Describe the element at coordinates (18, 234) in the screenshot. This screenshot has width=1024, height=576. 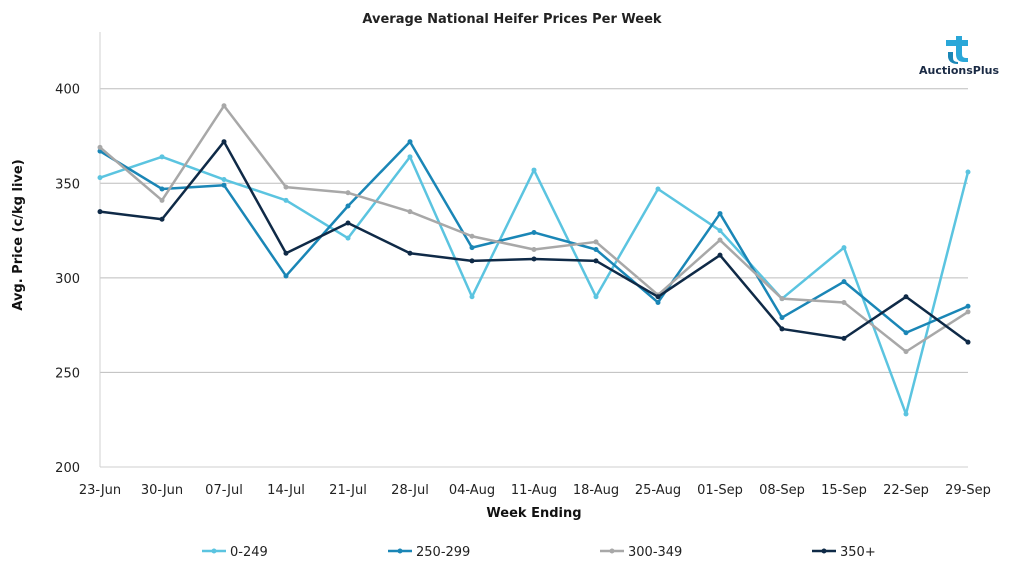
I see `y-axis-title: Avg. Price (c/kg live)` at that location.